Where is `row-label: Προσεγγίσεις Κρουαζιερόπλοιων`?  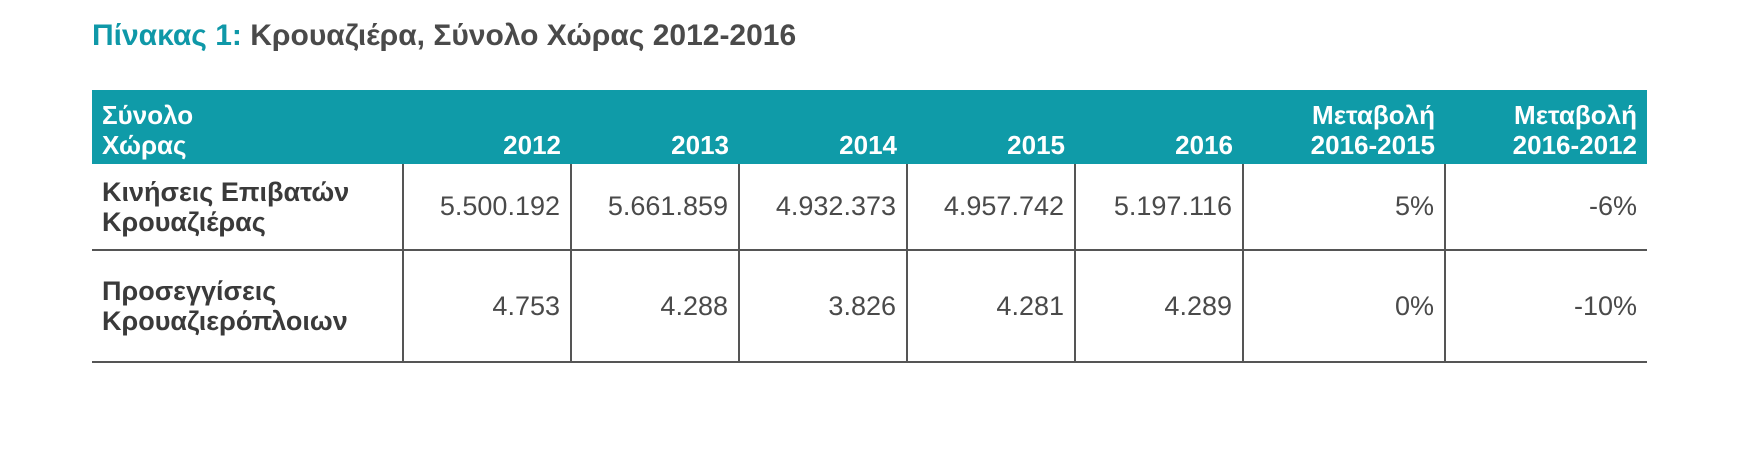
row-label: Προσεγγίσεις Κρουαζιερόπλοιων is located at coordinates (247, 306).